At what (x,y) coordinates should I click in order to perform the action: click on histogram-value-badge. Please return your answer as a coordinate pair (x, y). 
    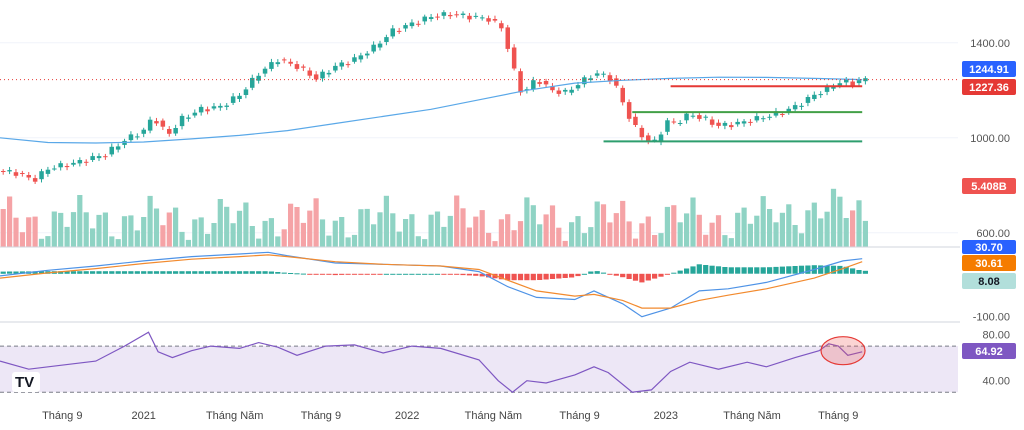
    Looking at the image, I should click on (989, 281).